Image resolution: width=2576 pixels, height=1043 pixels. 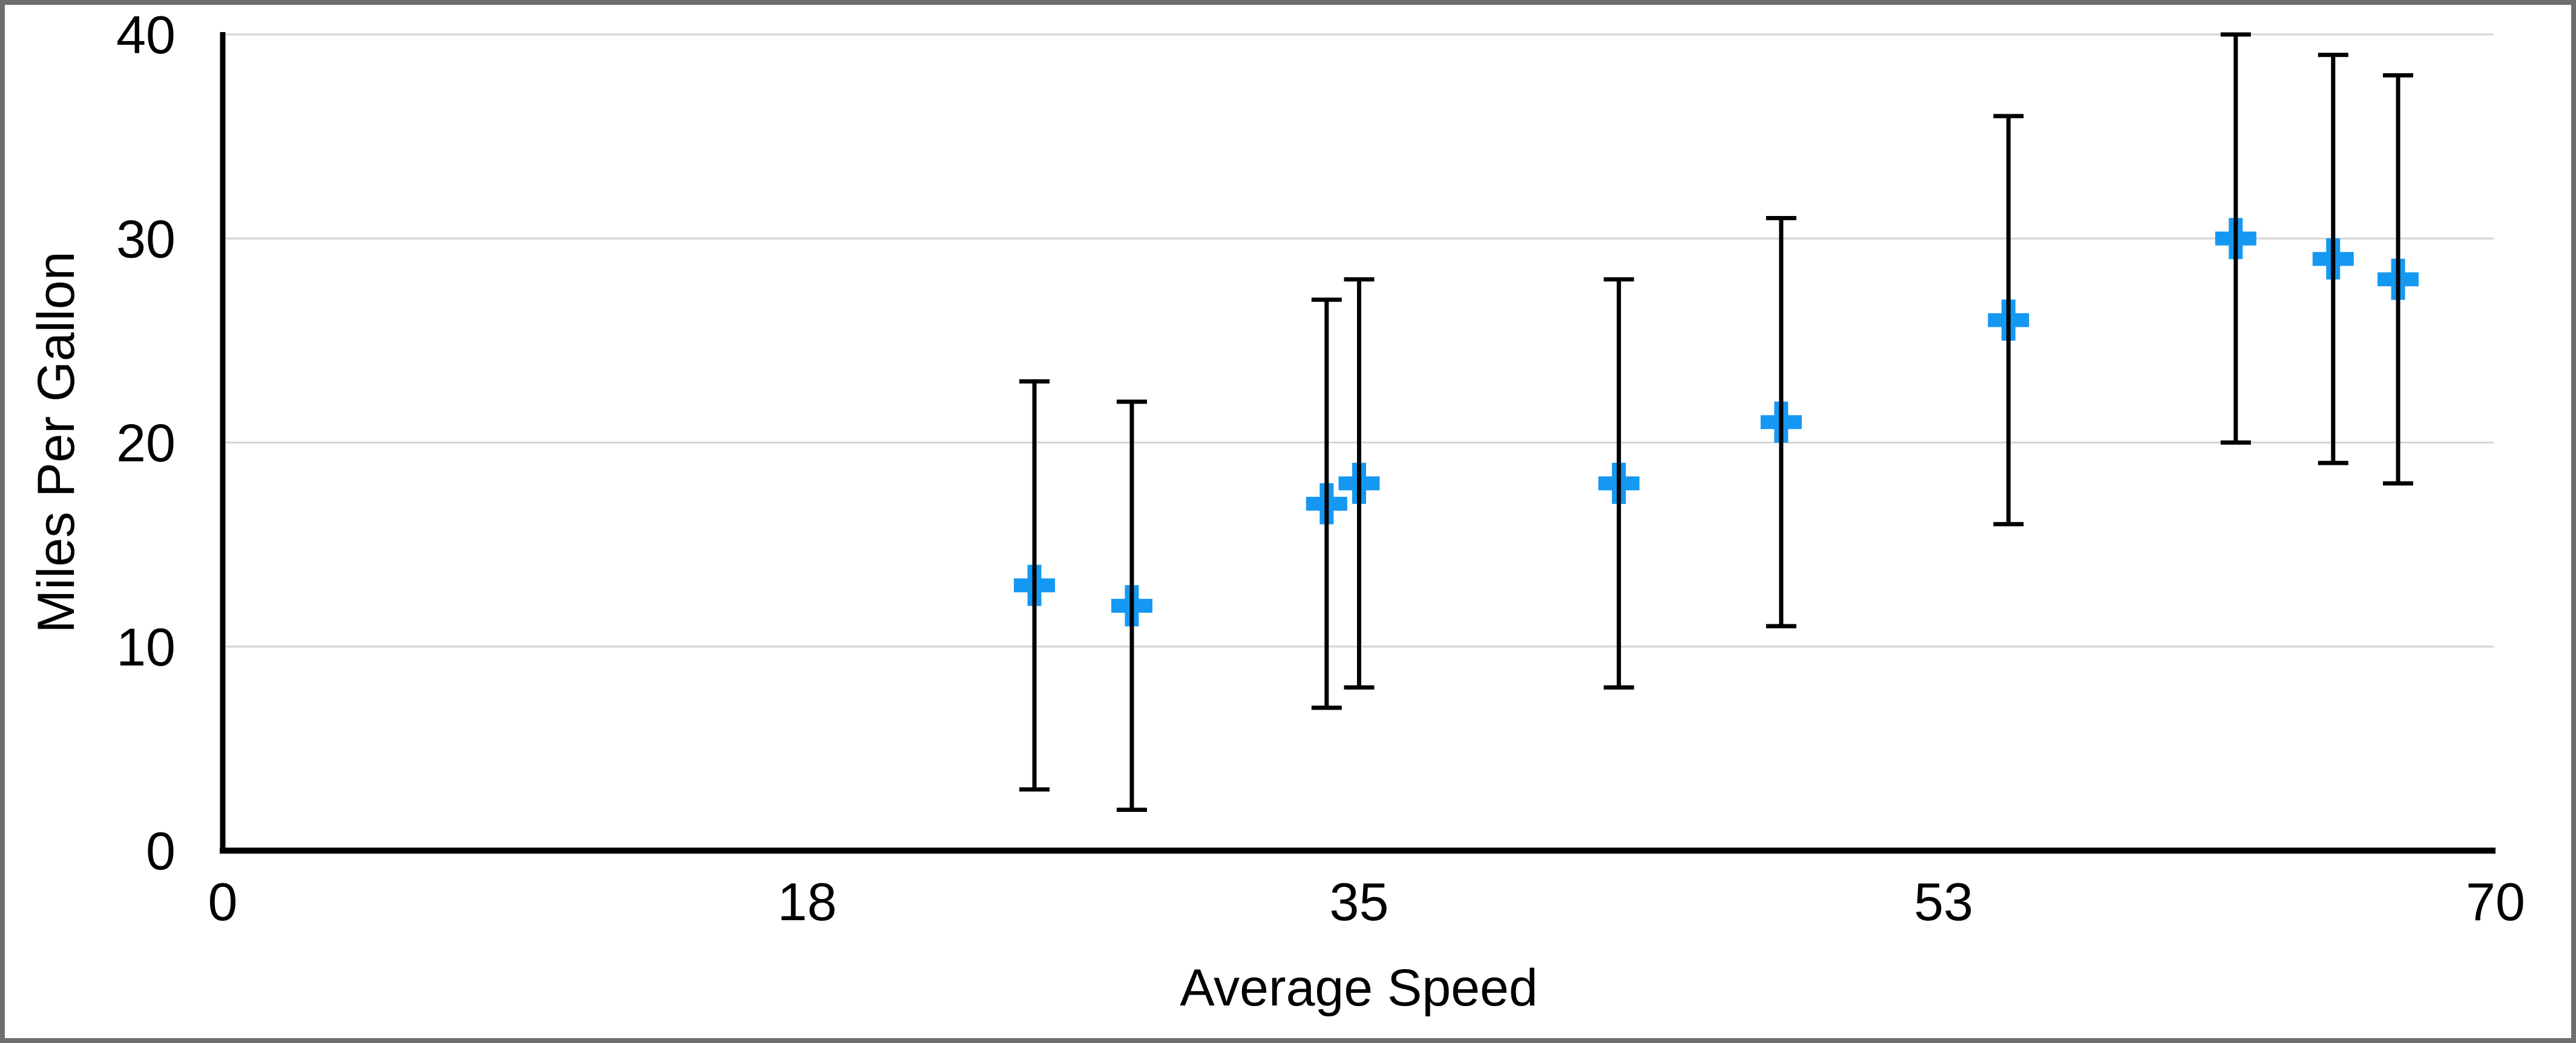 I want to click on x-axis-tick-labels: 0 18 35 53 70, so click(x=1366, y=902).